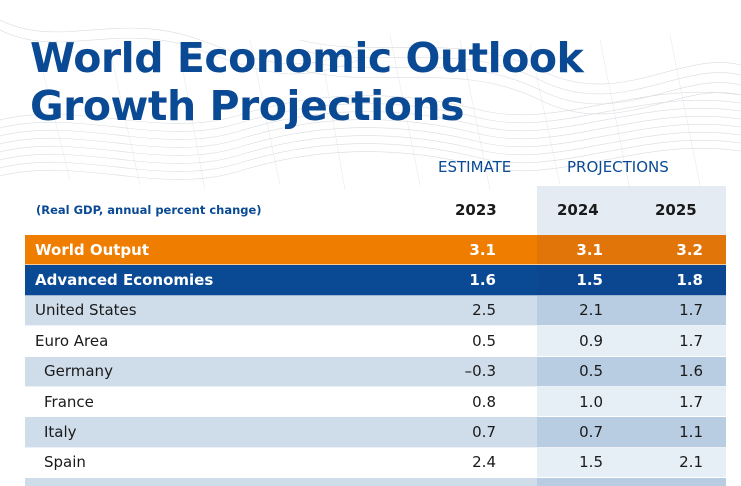 This screenshot has height=486, width=741. I want to click on row-label: Advanced Economies, so click(124, 280).